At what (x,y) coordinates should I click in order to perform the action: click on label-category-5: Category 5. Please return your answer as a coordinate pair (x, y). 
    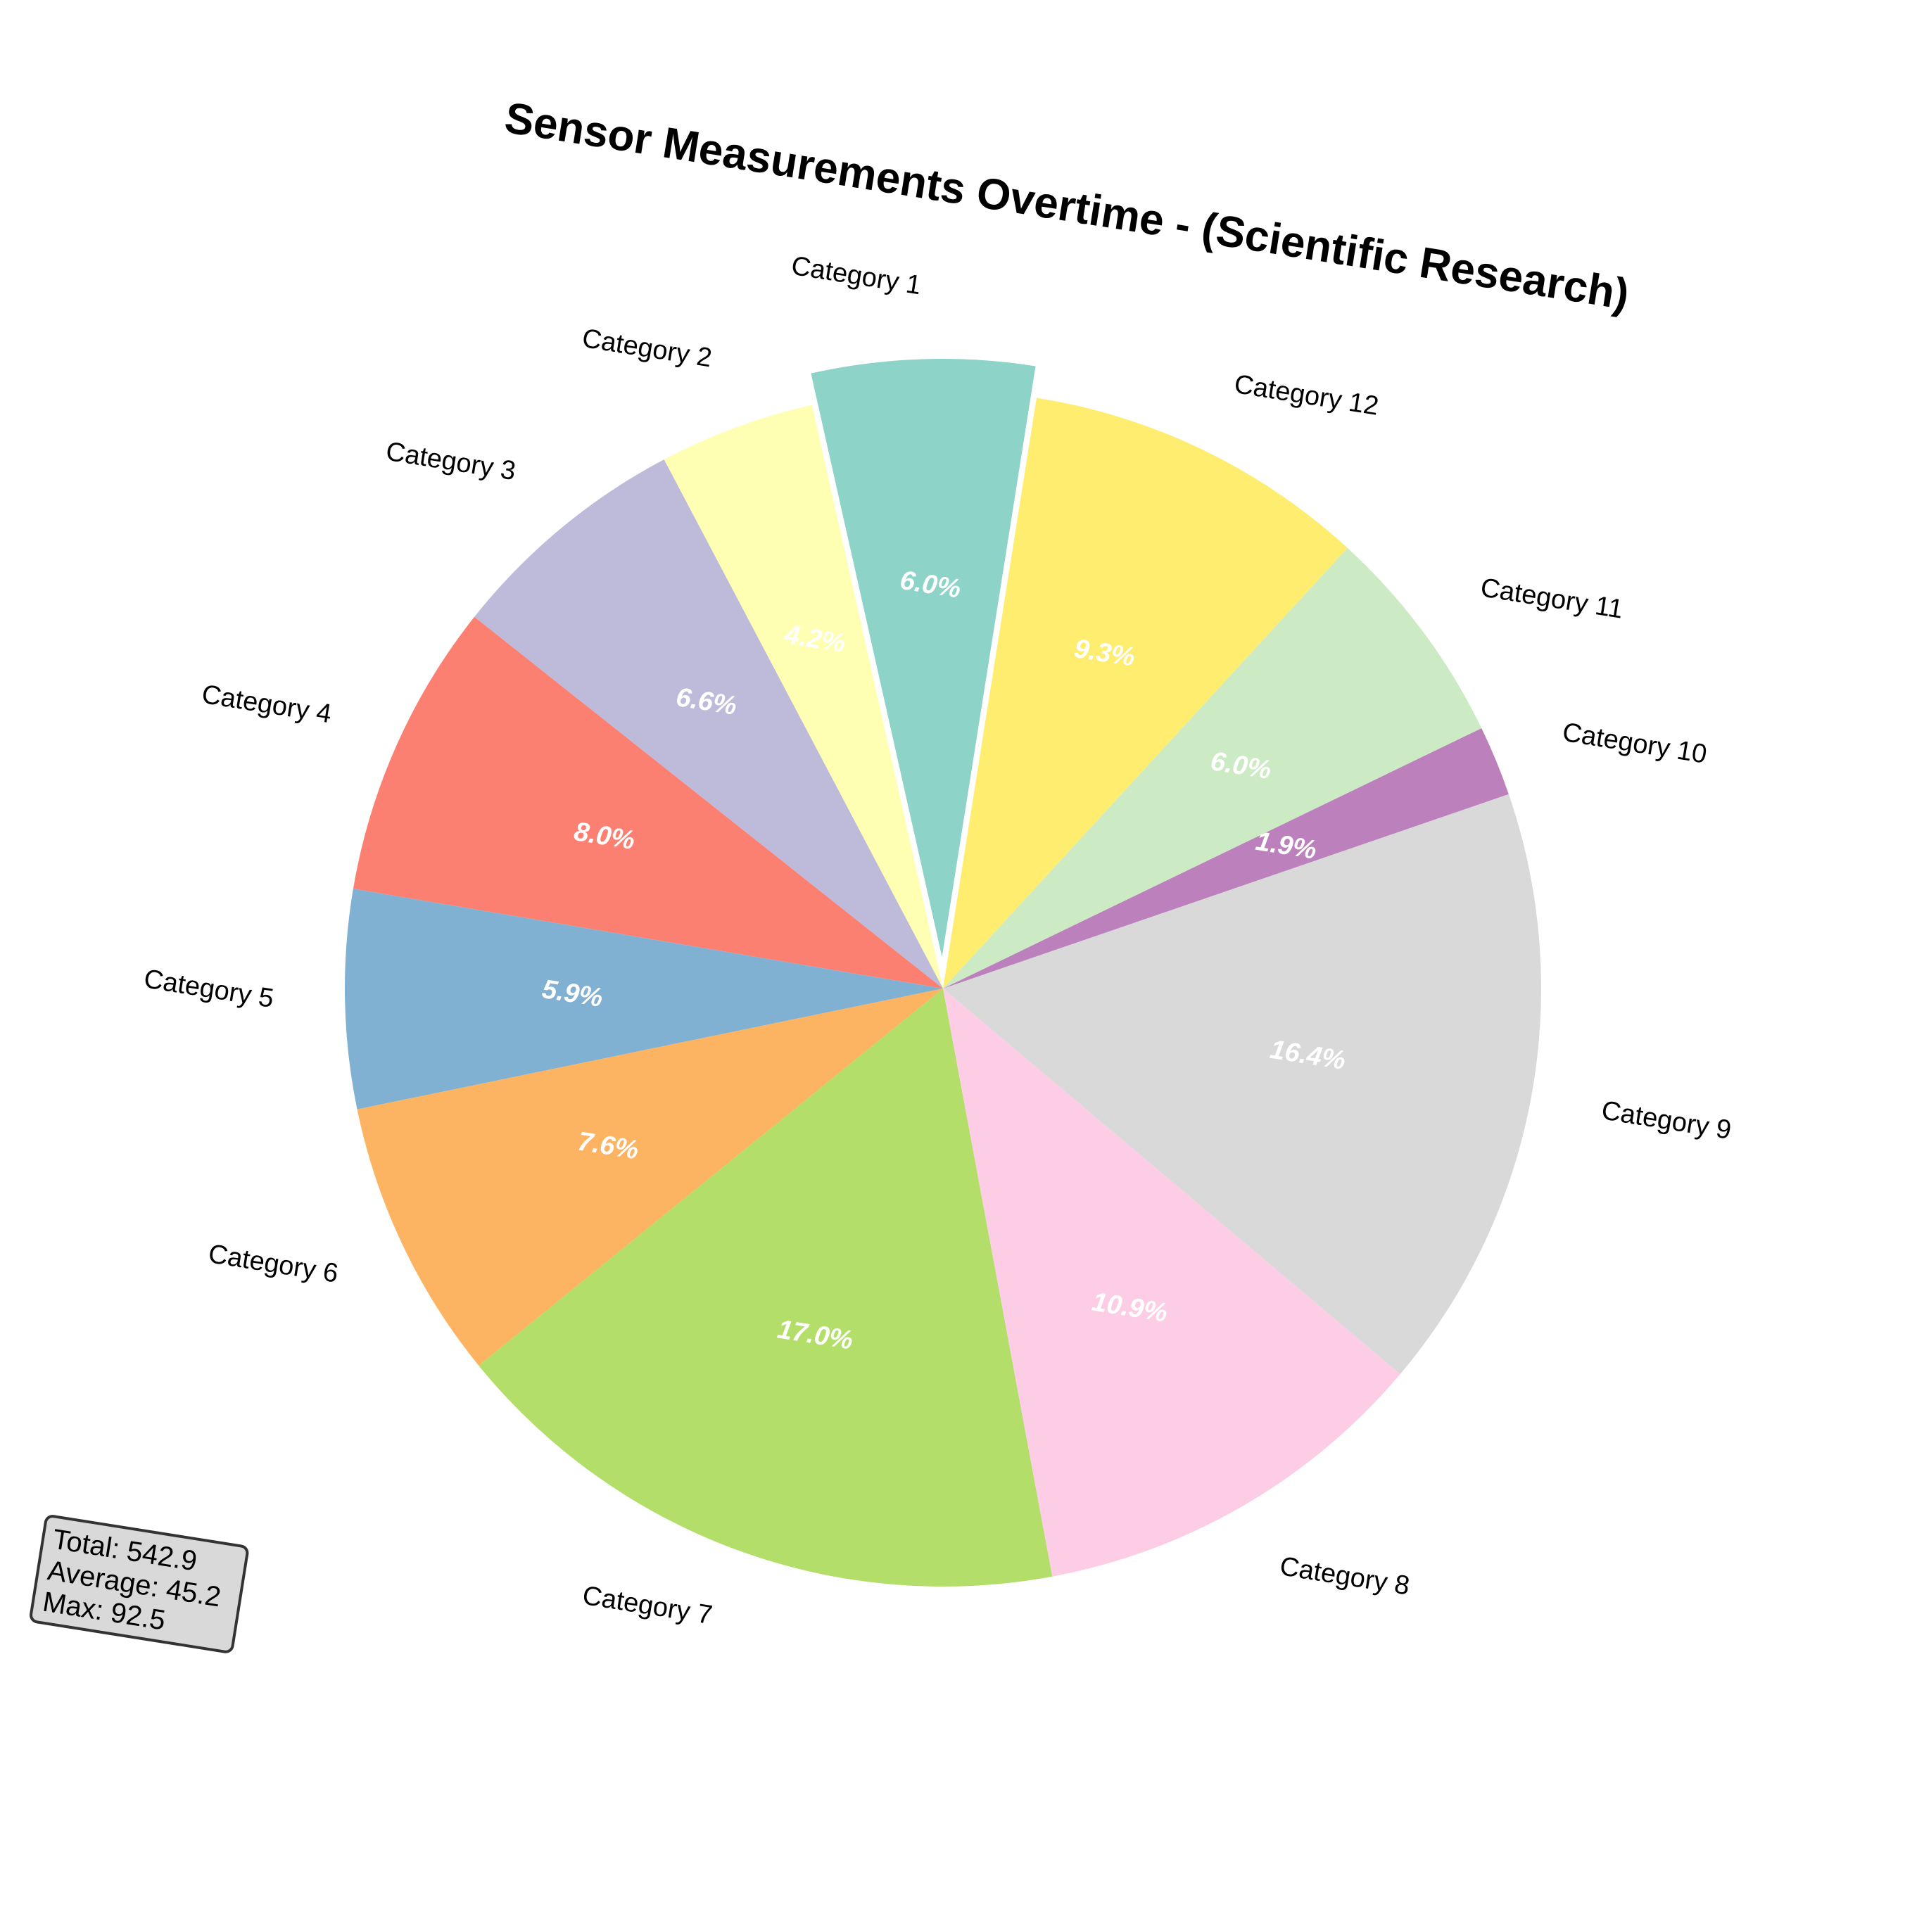
    Looking at the image, I should click on (209, 989).